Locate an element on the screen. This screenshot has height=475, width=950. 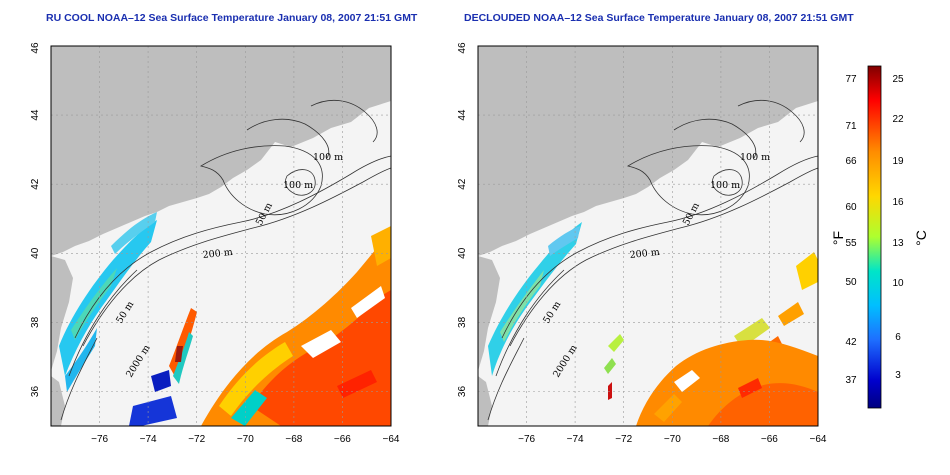
celsius-label: °C is located at coordinates (921, 238).